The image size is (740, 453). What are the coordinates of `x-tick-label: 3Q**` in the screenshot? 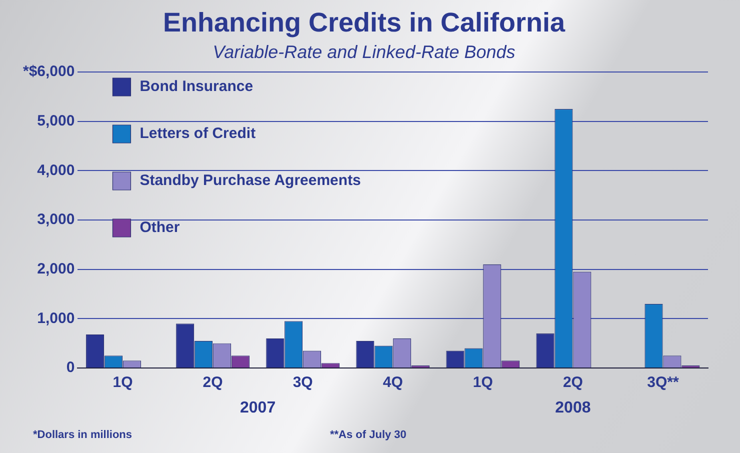 It's located at (663, 383).